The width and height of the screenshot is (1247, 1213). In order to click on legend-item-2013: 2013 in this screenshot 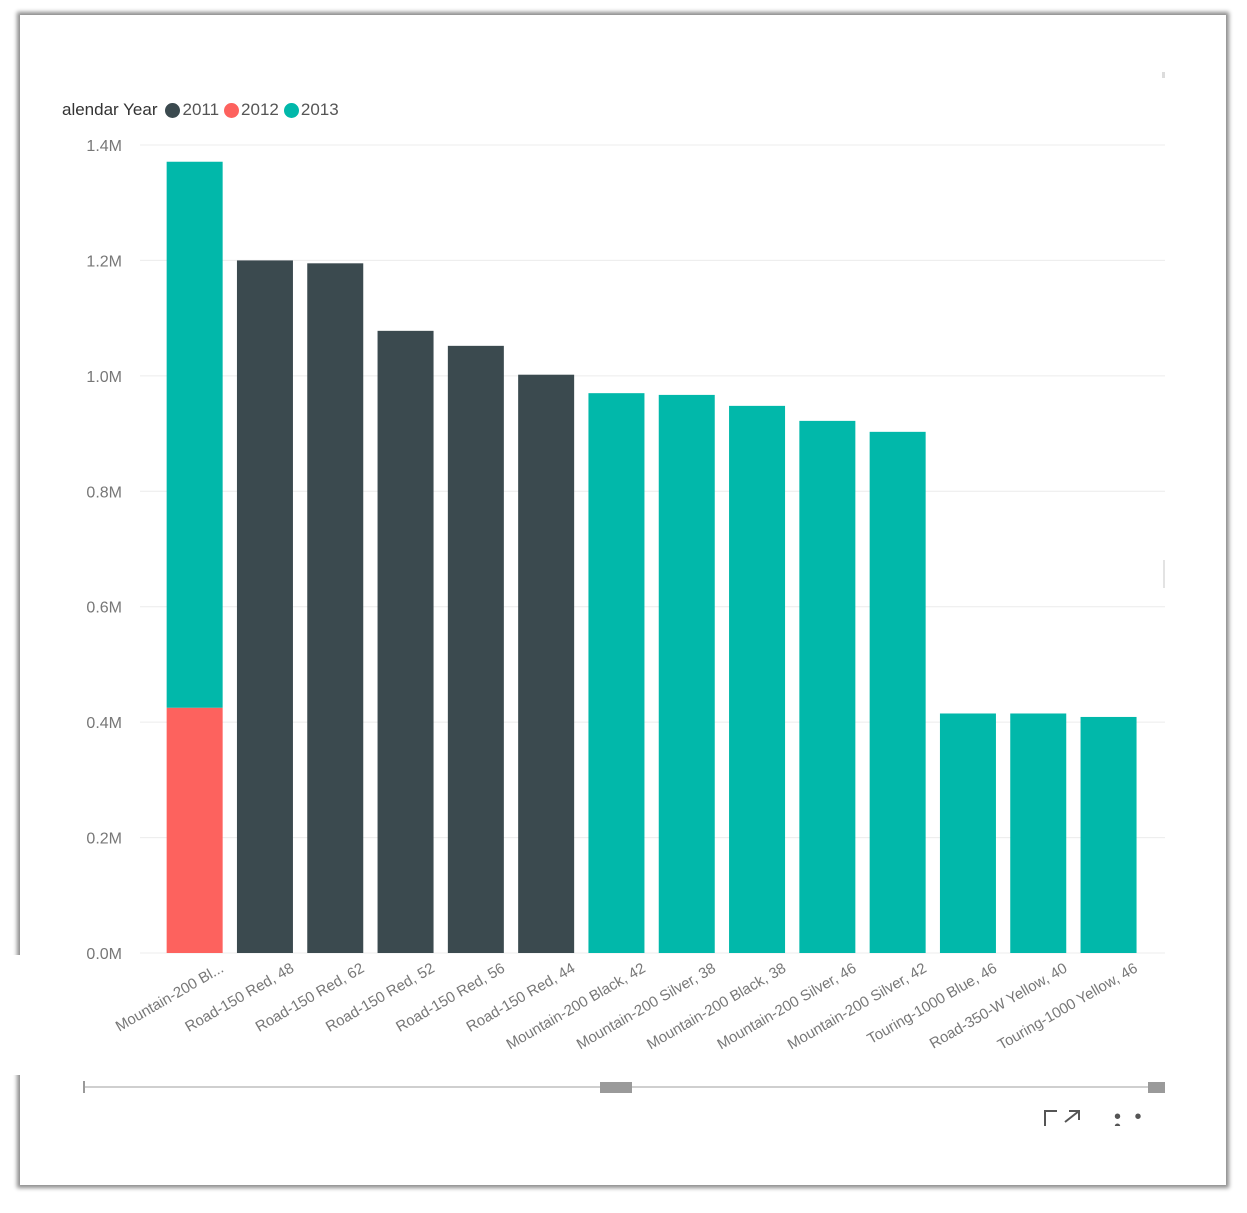, I will do `click(311, 110)`.